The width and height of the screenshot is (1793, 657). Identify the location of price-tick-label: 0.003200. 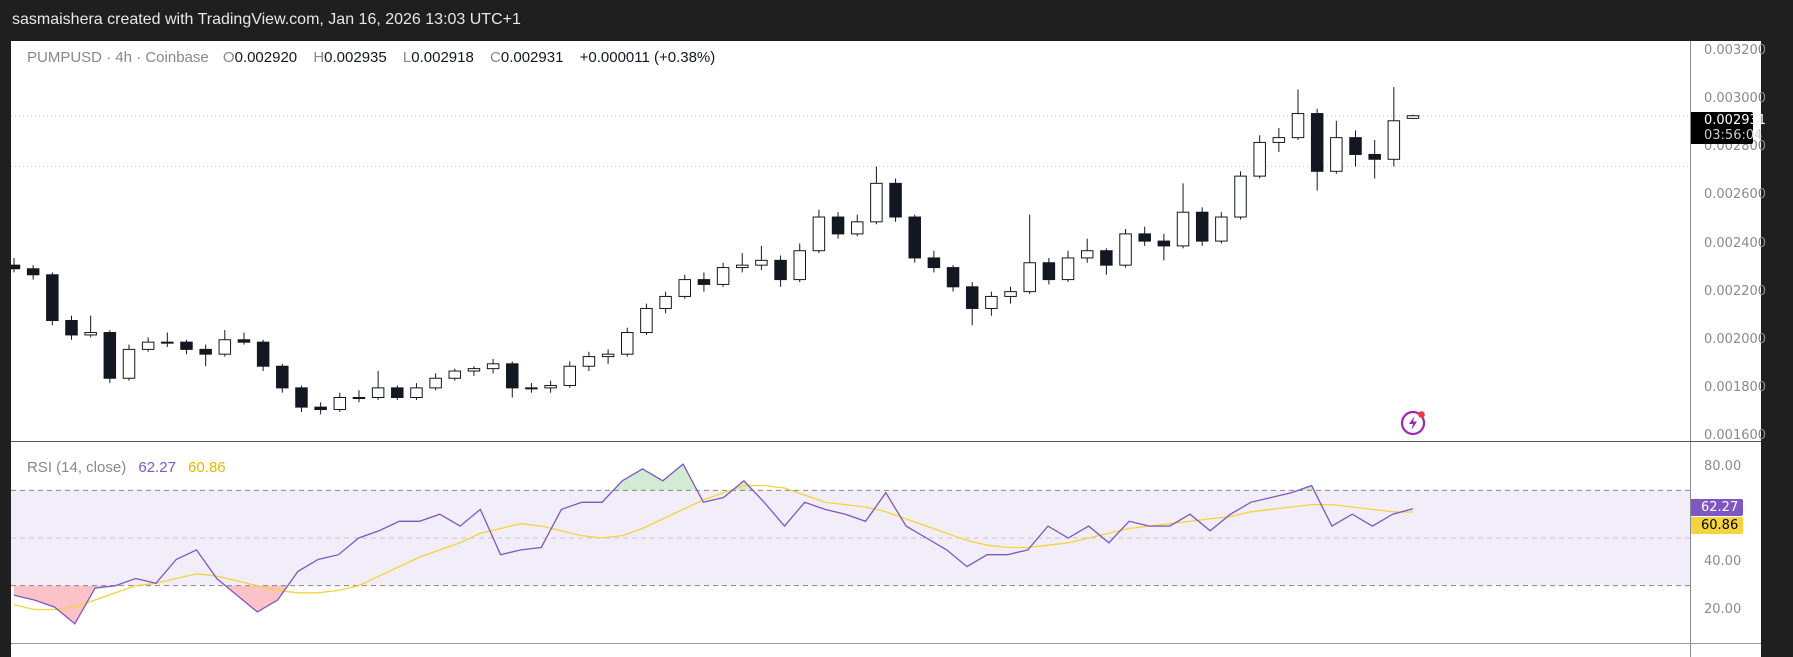
(1735, 50).